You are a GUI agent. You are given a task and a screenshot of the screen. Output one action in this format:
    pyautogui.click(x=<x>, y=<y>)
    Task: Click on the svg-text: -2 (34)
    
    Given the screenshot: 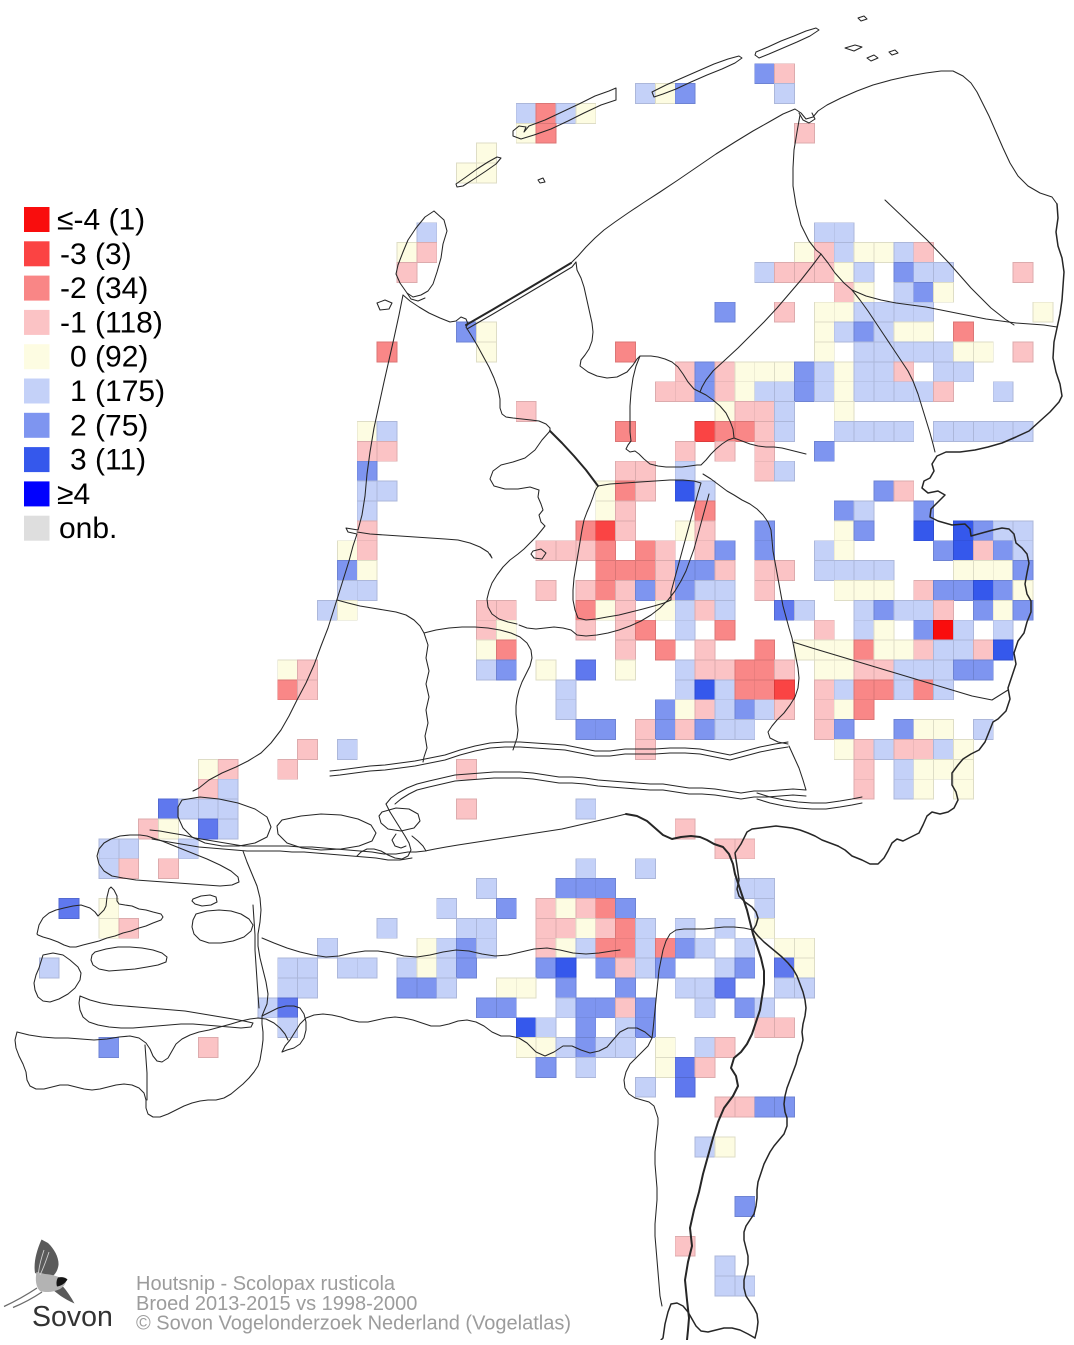 What is the action you would take?
    pyautogui.click(x=104, y=288)
    